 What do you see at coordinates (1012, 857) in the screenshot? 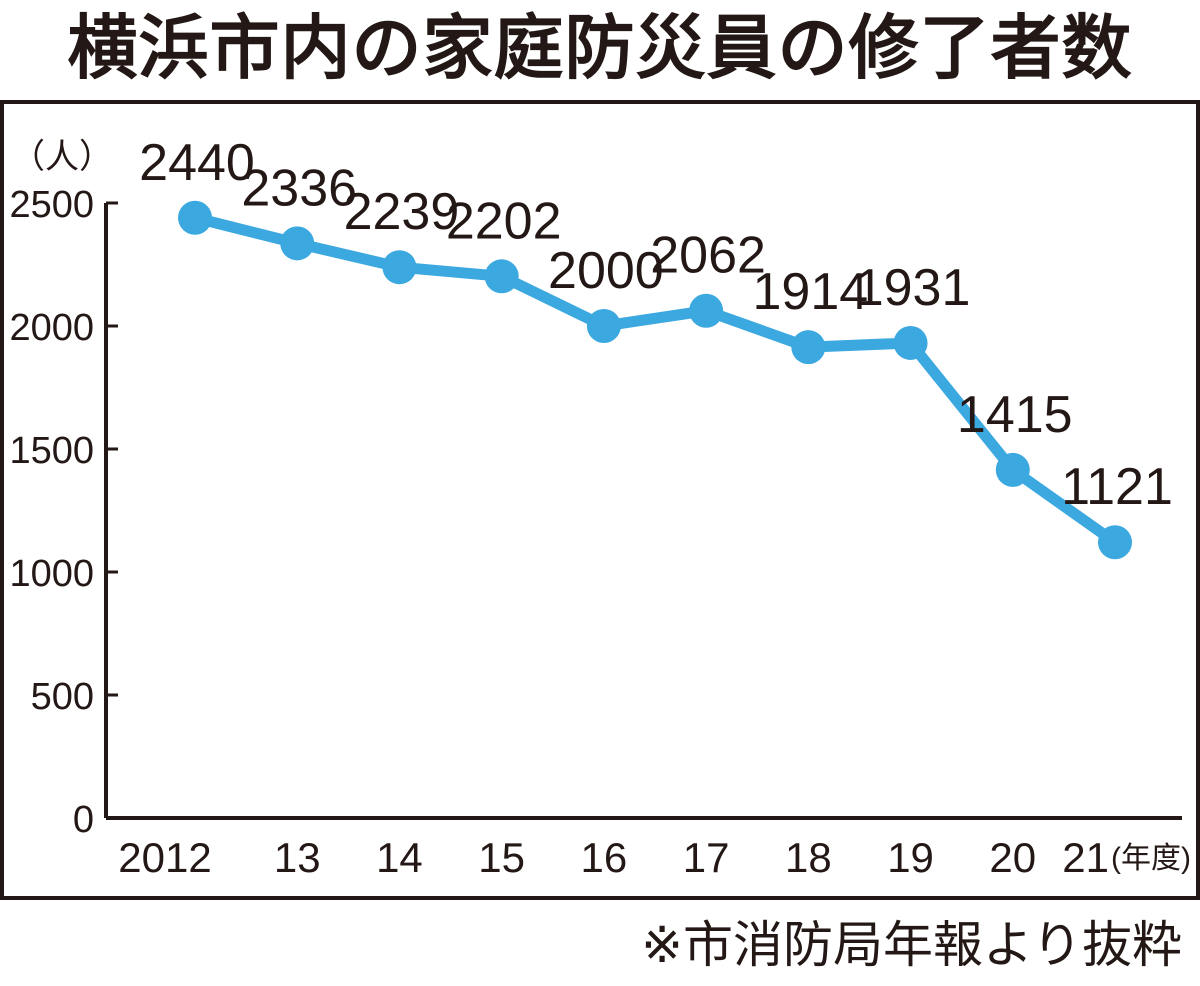
I see `x-tick-label: 20` at bounding box center [1012, 857].